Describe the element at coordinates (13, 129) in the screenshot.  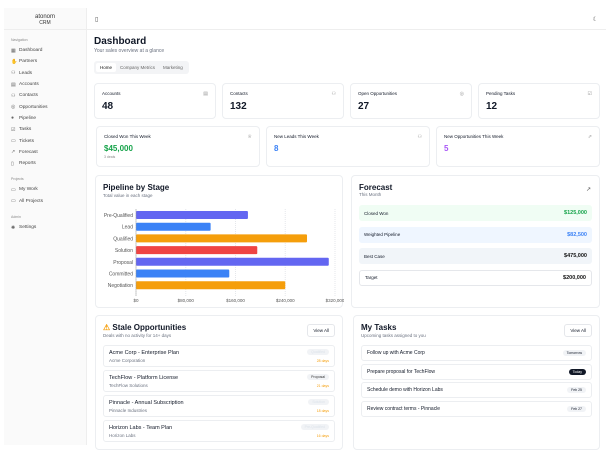
I see `checklist-icon: ☑` at that location.